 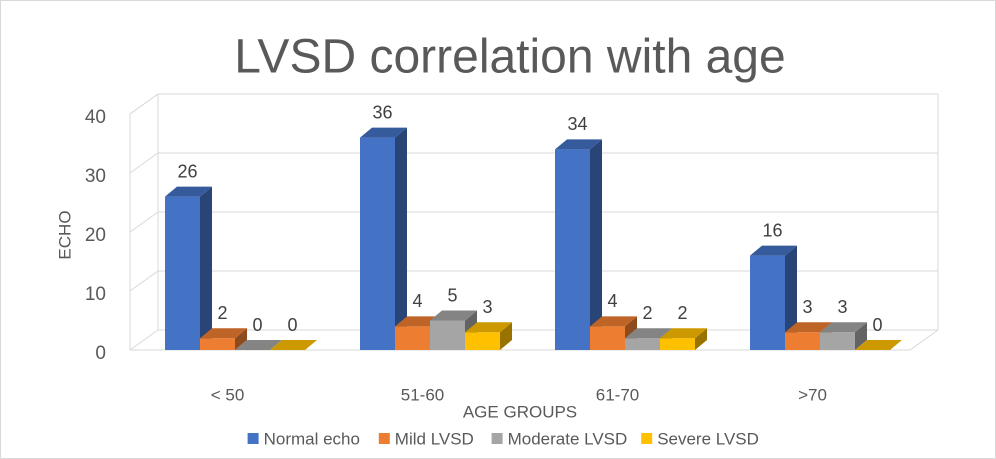 I want to click on data-label: 5, so click(x=452, y=295).